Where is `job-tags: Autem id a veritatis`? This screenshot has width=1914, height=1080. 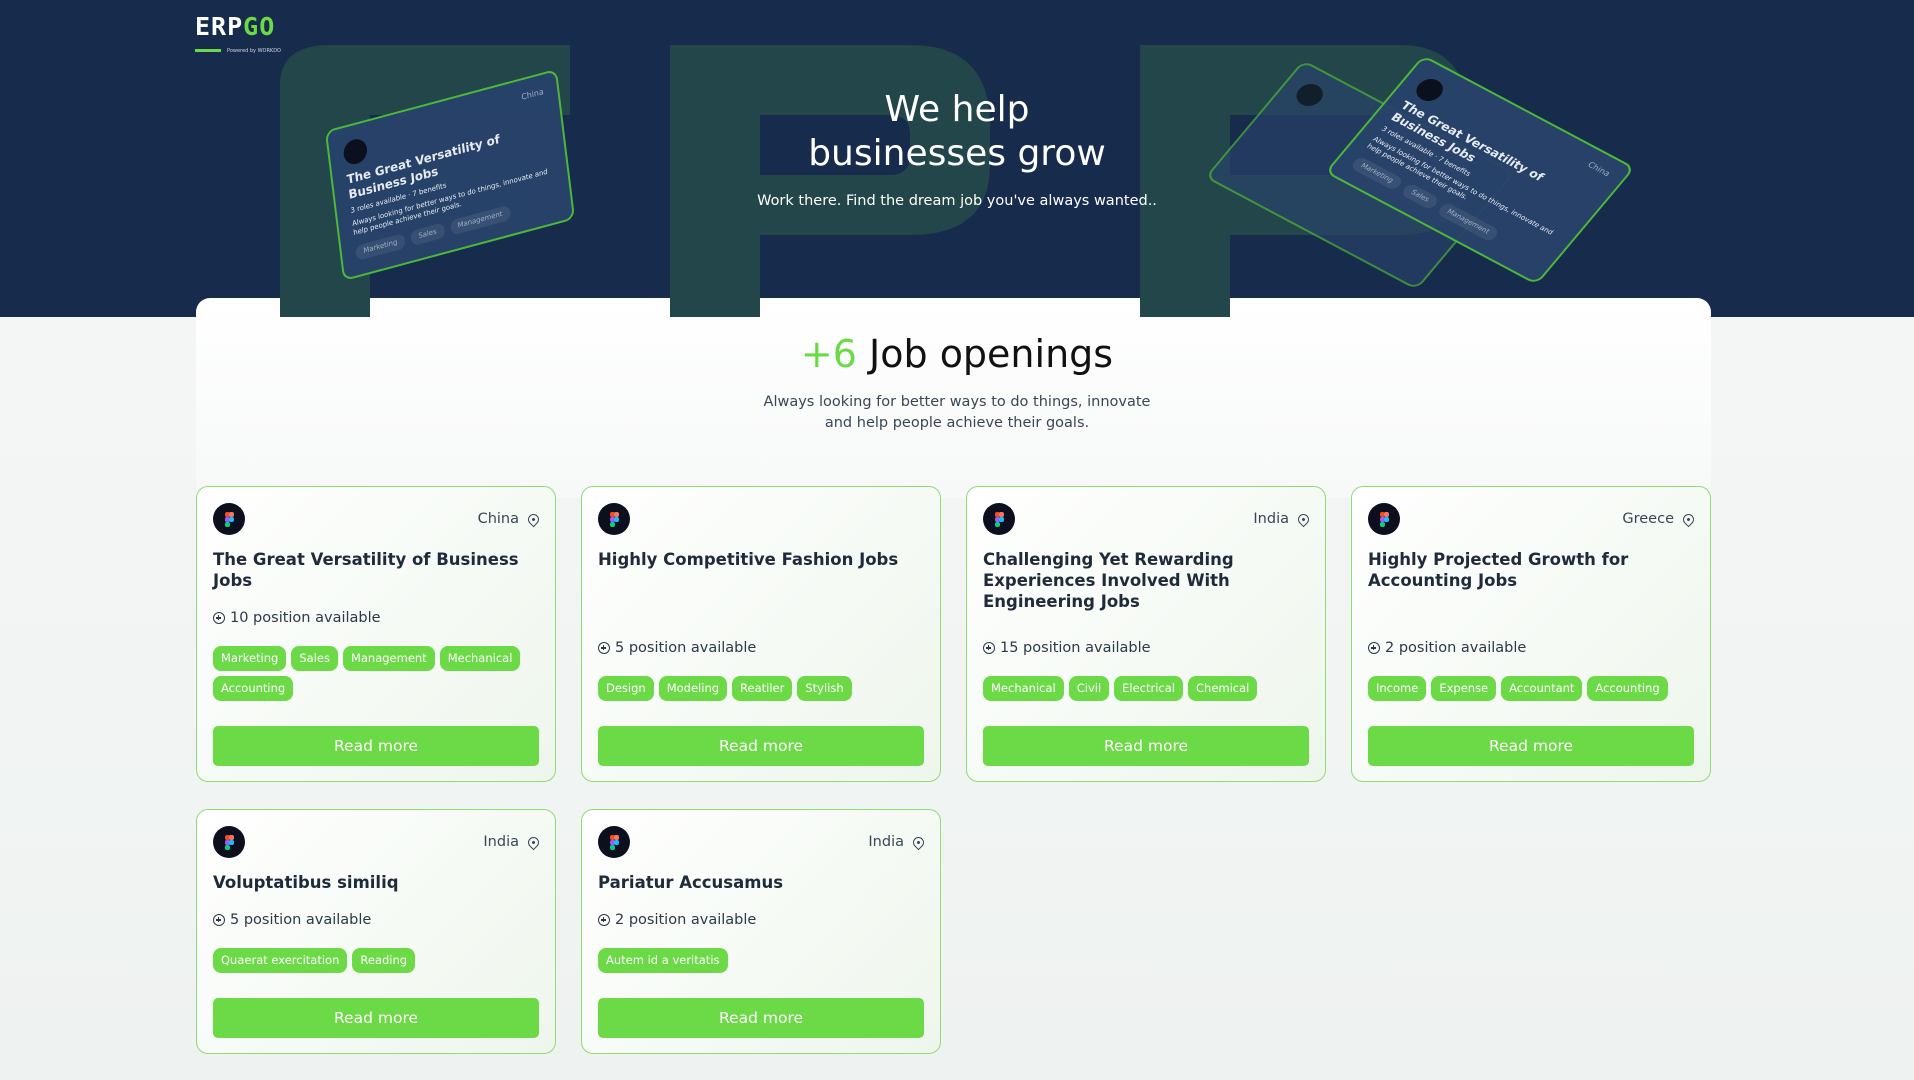 job-tags: Autem id a veritatis is located at coordinates (761, 960).